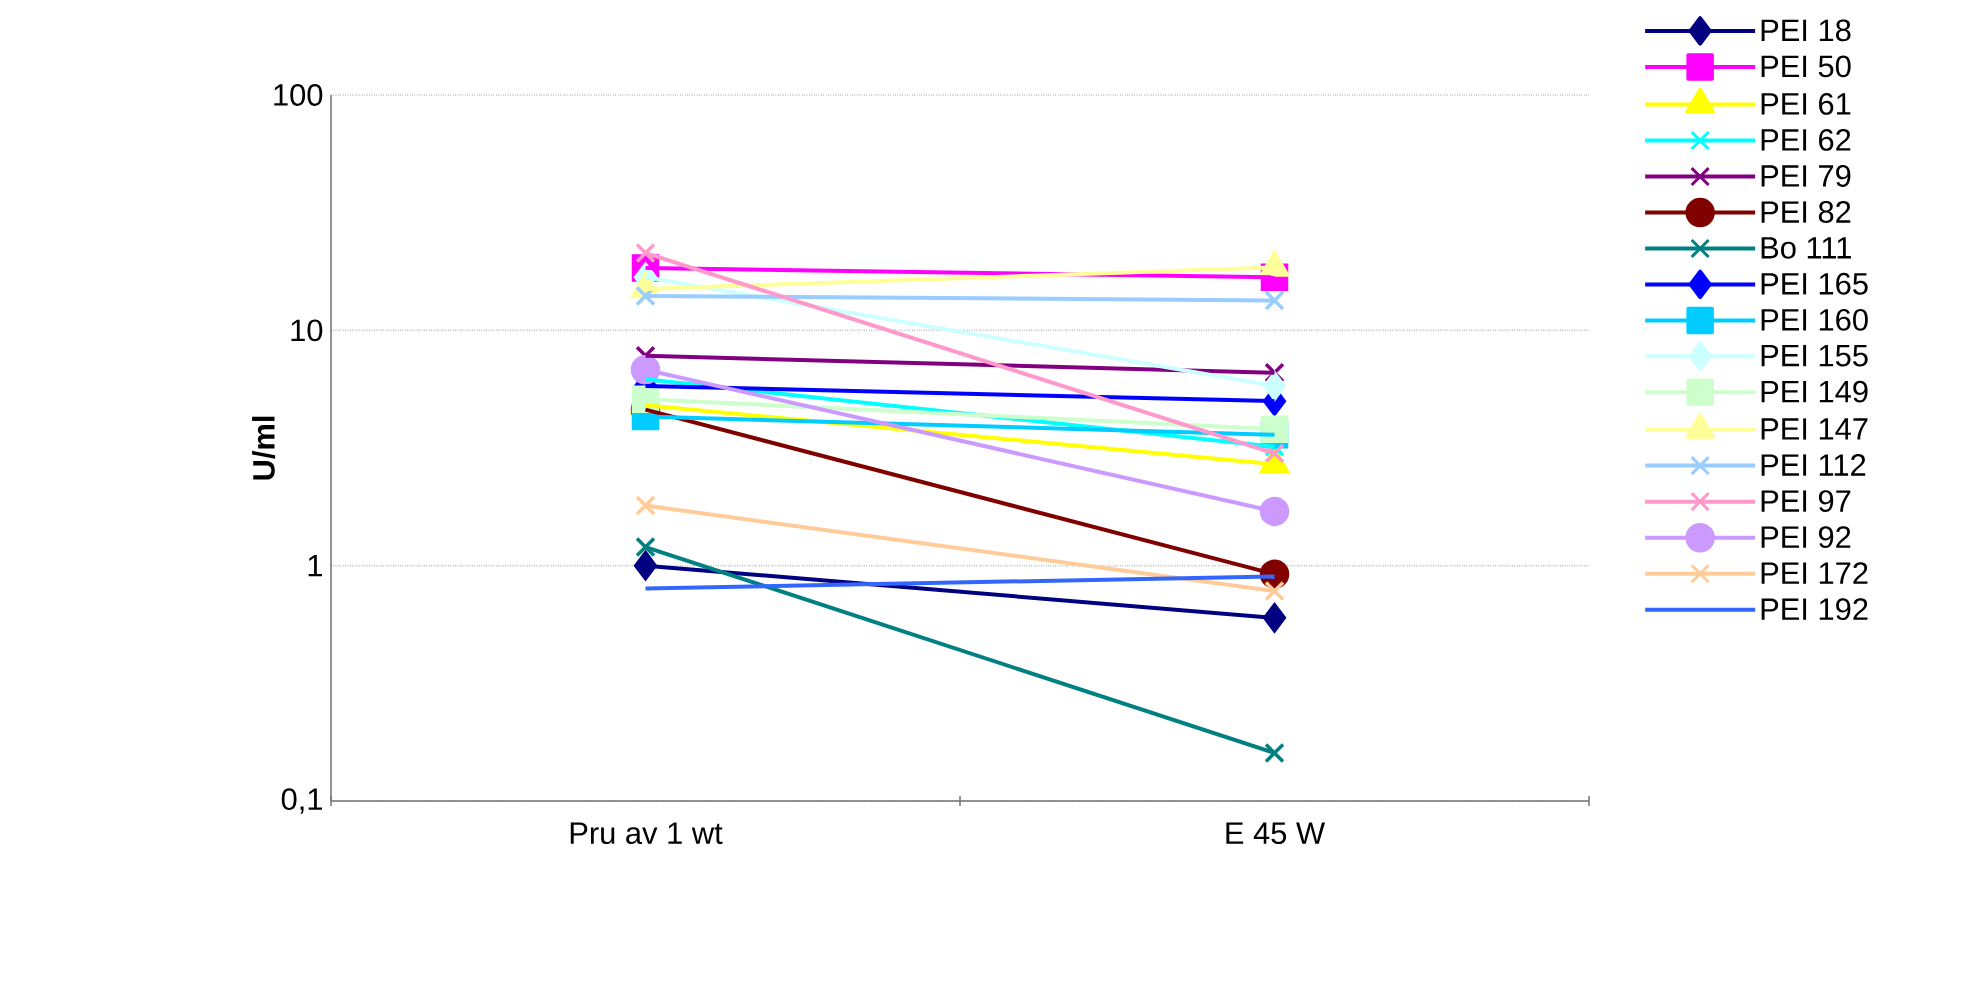 The height and width of the screenshot is (1000, 1984). Describe the element at coordinates (264, 448) in the screenshot. I see `y-axis-title: U/ml` at that location.